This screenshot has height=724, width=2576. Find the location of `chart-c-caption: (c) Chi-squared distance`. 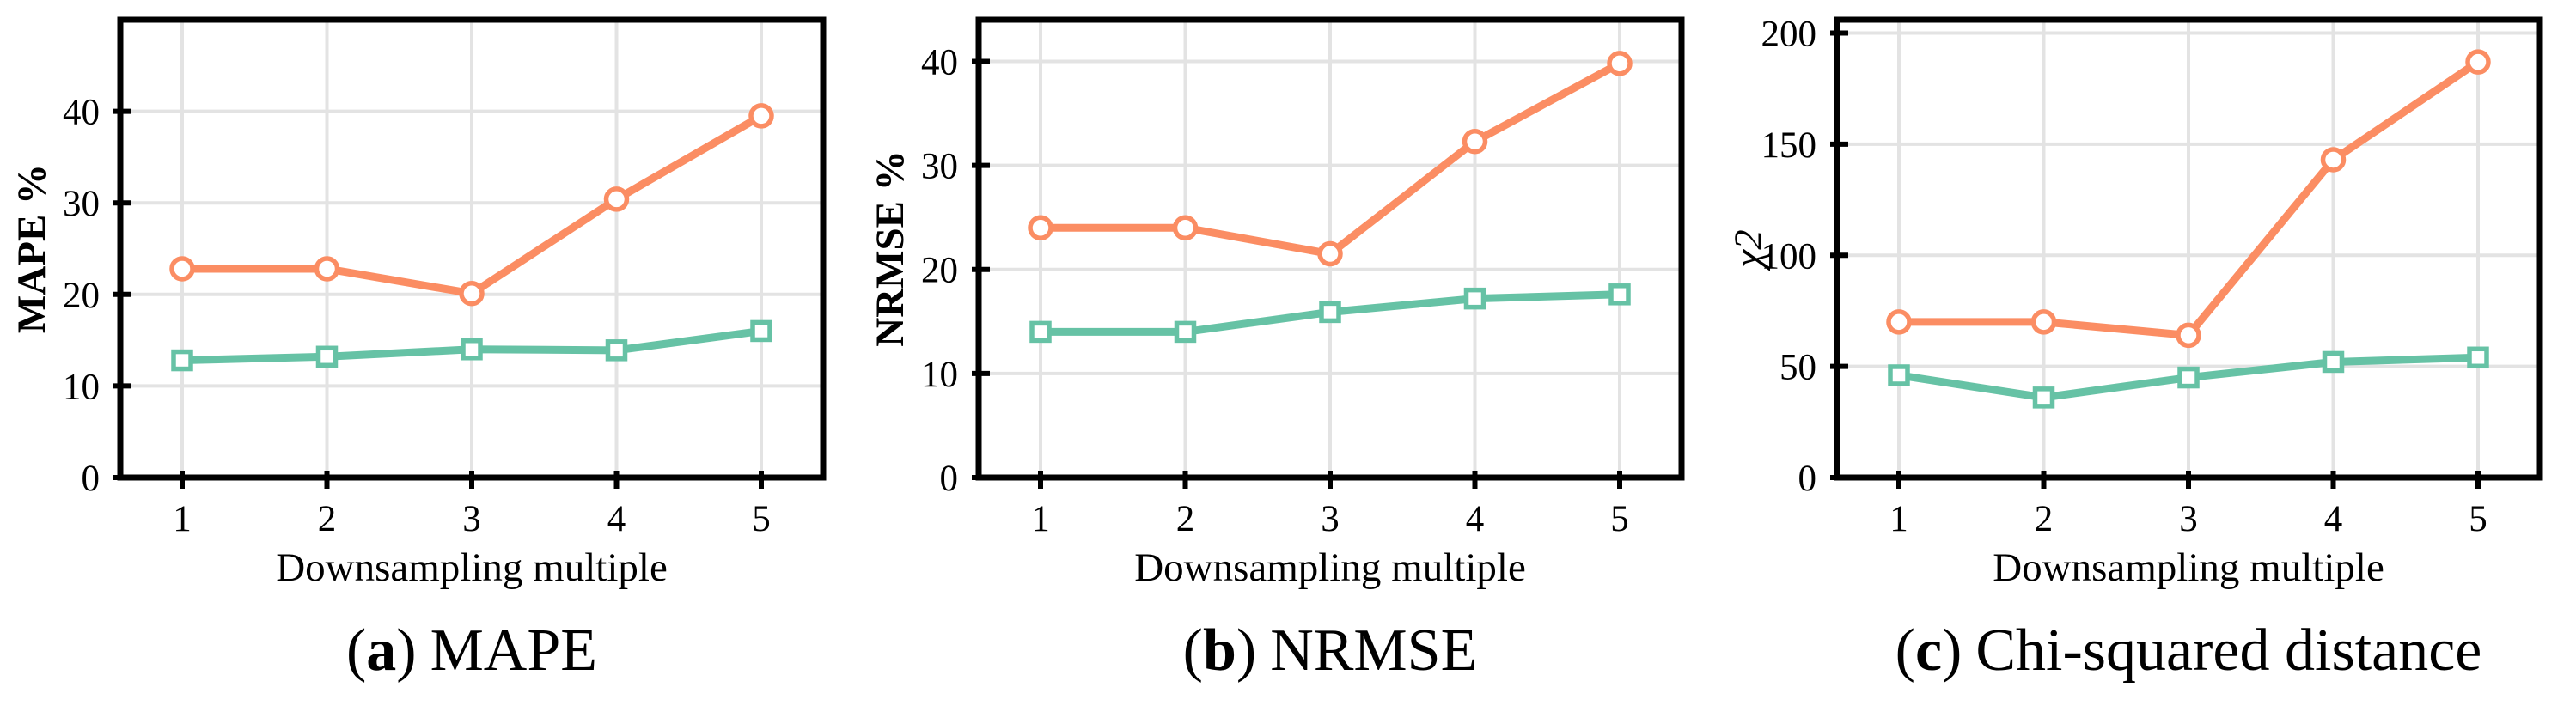

chart-c-caption: (c) Chi-squared distance is located at coordinates (2188, 651).